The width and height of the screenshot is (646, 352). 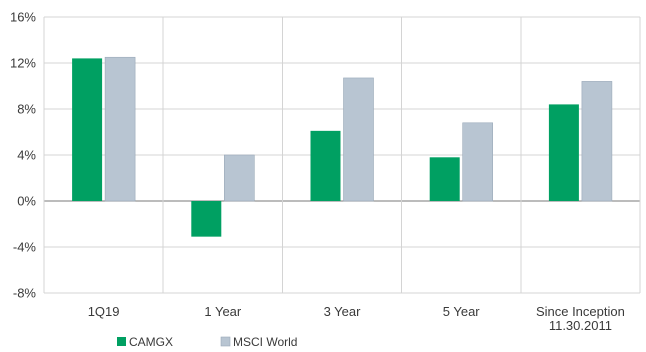 I want to click on y-tick-label: 16%, so click(x=23, y=17).